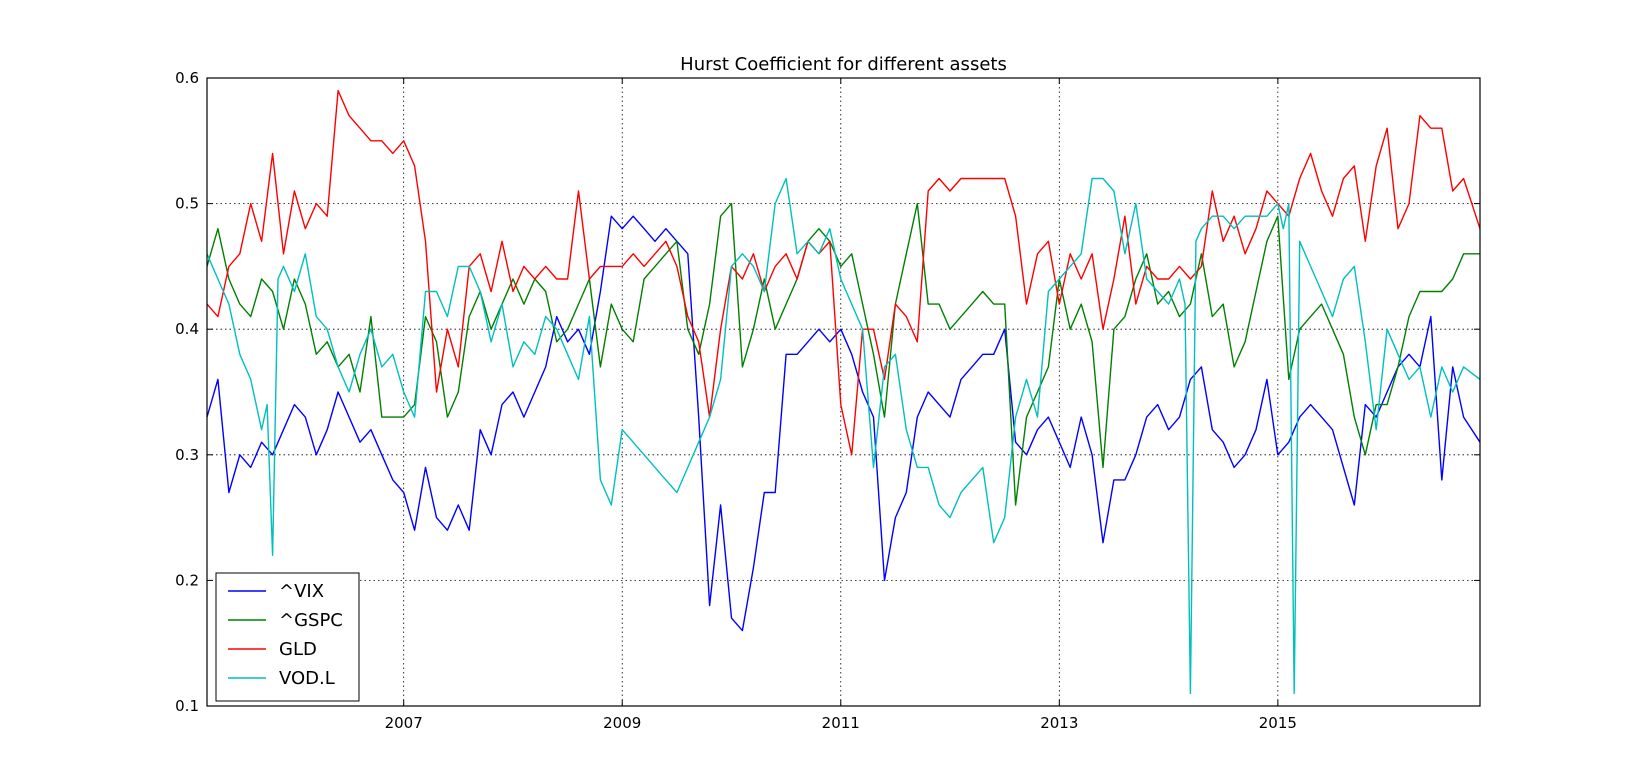 This screenshot has width=1638, height=782. What do you see at coordinates (843, 64) in the screenshot?
I see `chart-title: Hurst Coefficient for different assets` at bounding box center [843, 64].